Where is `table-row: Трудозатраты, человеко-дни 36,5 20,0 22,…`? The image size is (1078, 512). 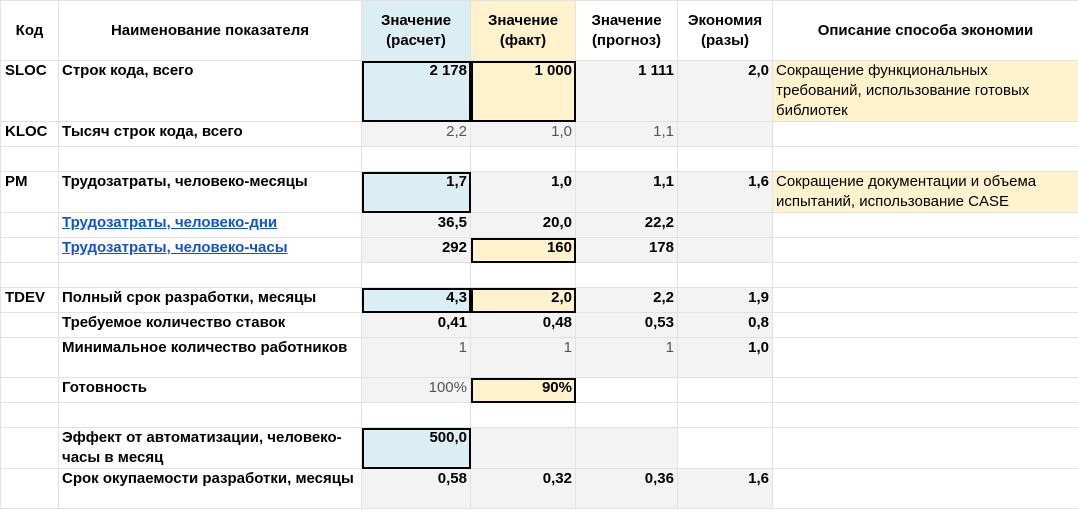
table-row: Трудозатраты, человеко-дни 36,5 20,0 22,… is located at coordinates (539, 225).